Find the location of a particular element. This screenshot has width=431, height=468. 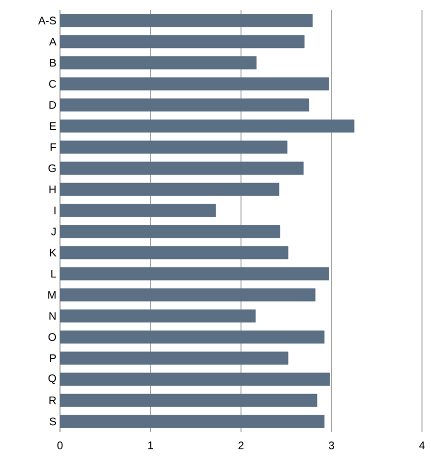

y-tick-label: Q is located at coordinates (52, 379).